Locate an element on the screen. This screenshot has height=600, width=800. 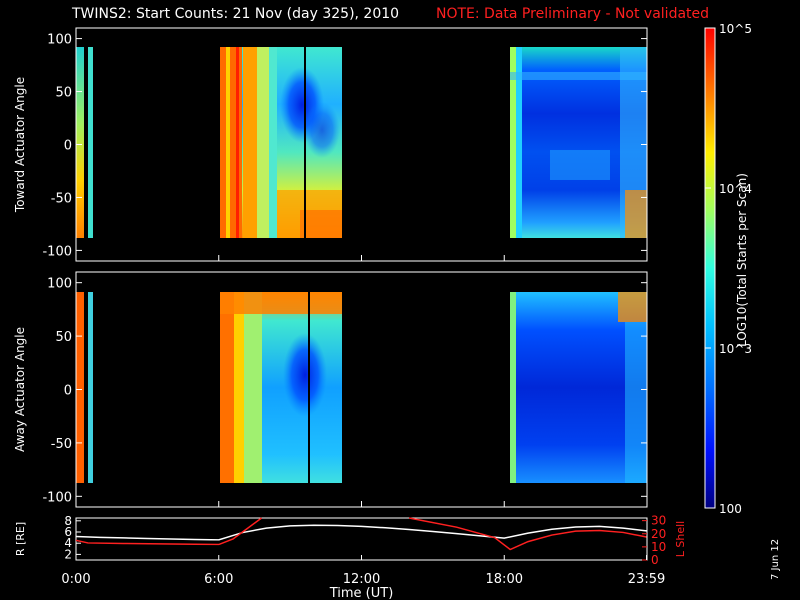
time-xtick-label: 23:59 is located at coordinates (646, 579).